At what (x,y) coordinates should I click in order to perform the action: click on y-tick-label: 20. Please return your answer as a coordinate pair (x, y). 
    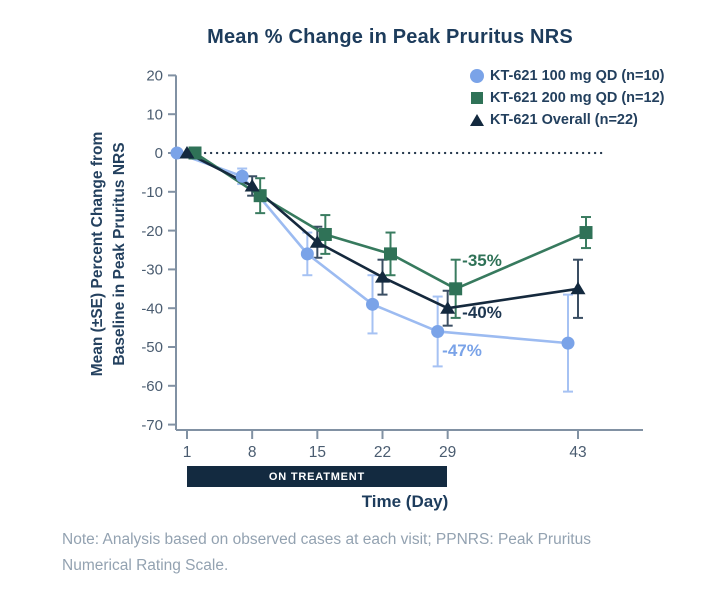
    Looking at the image, I should click on (154, 76).